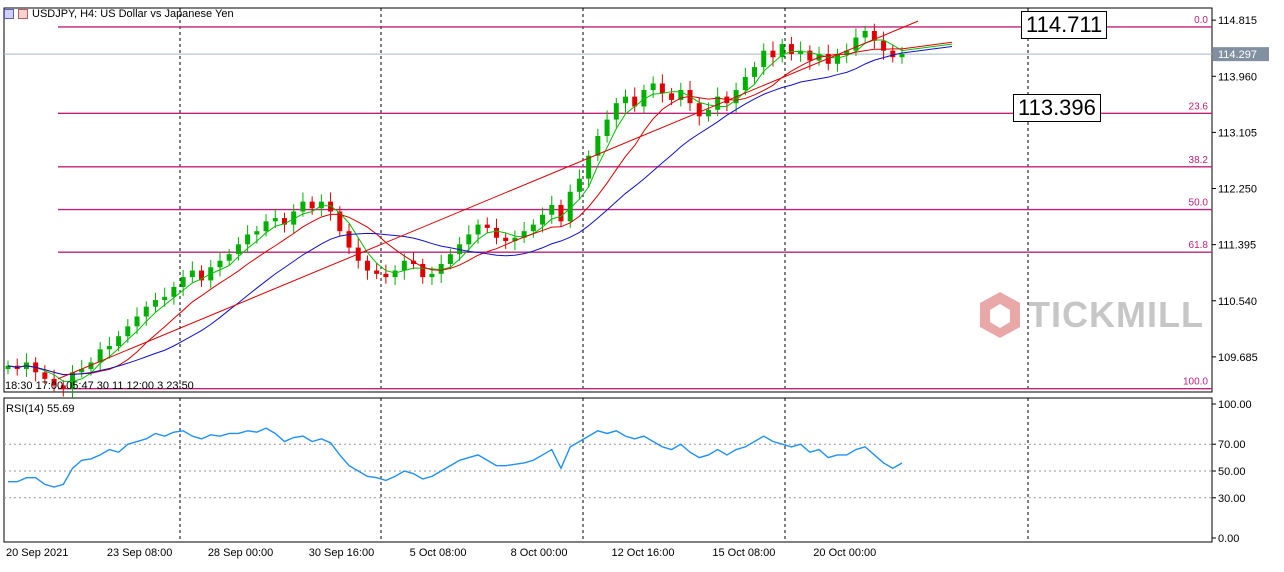 This screenshot has width=1284, height=572. Describe the element at coordinates (37, 553) in the screenshot. I see `time-axis-label: 20 Sep 2021` at that location.